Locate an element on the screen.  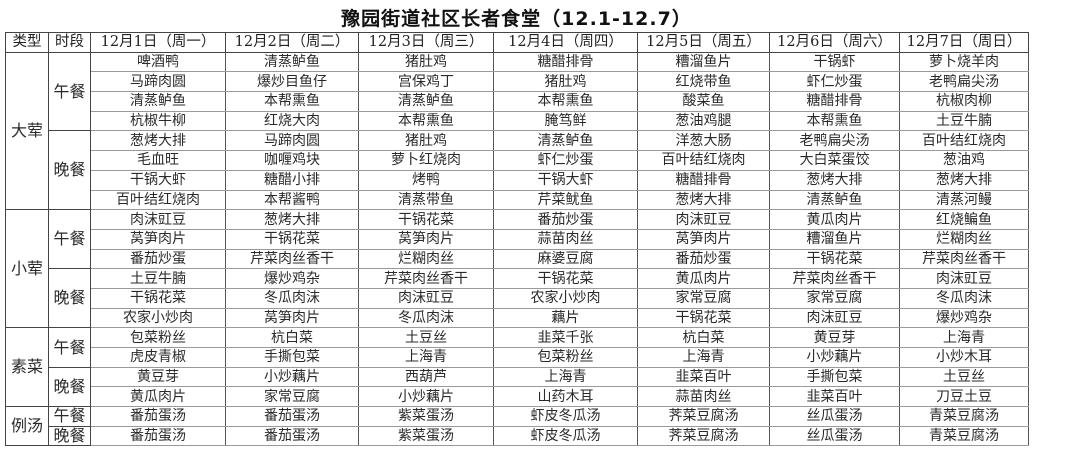
dish-cell: 啤酒鸭 is located at coordinates (158, 62).